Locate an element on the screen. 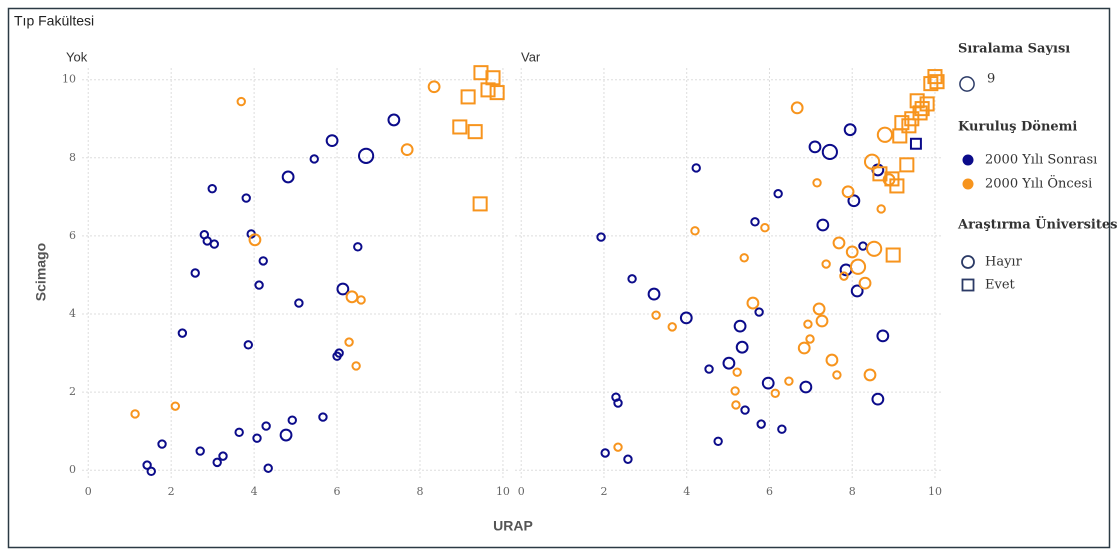  x-tick-label: 2 is located at coordinates (603, 491).